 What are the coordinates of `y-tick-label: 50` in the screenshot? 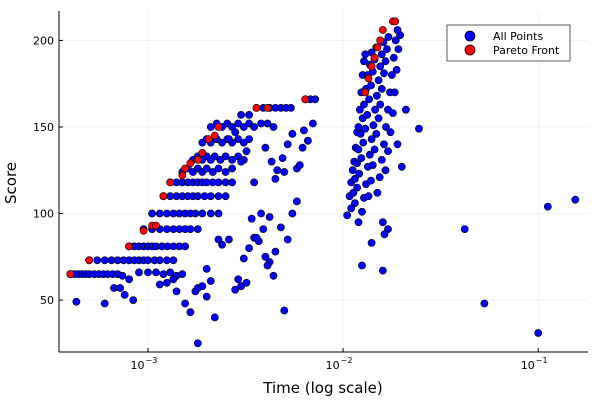 It's located at (47, 300).